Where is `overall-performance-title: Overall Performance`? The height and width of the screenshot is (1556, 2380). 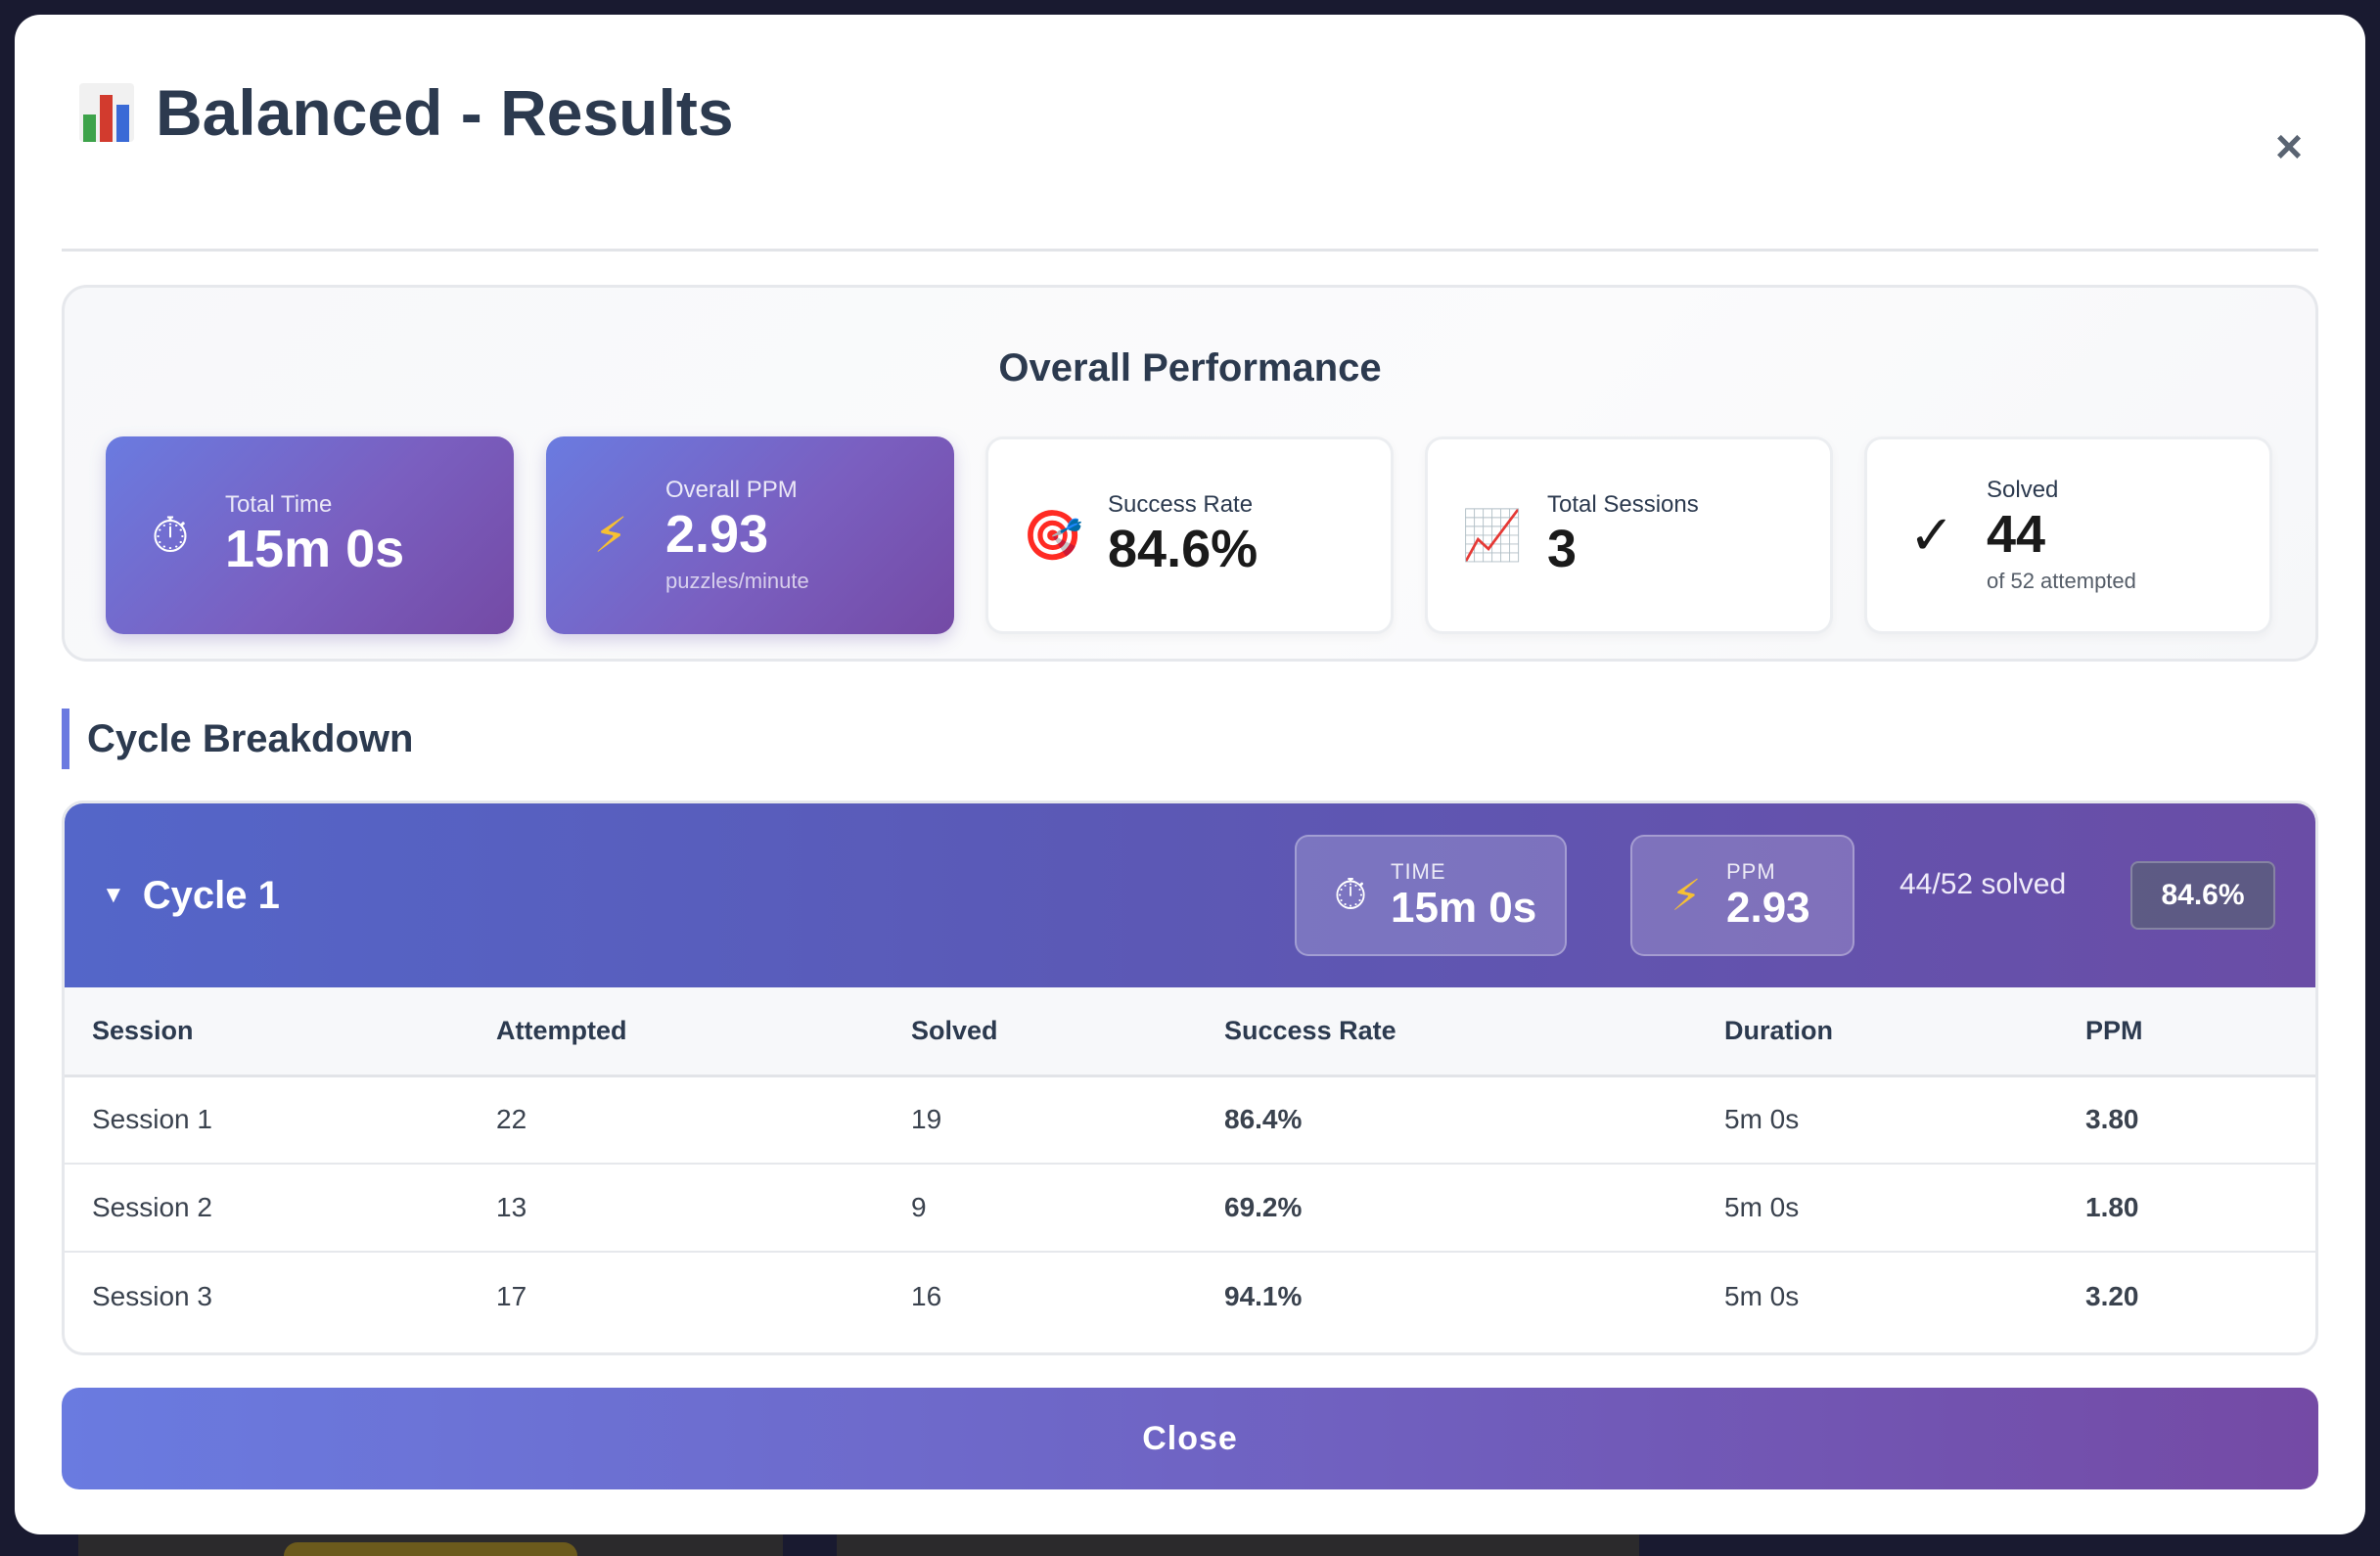 overall-performance-title: Overall Performance is located at coordinates (1190, 367).